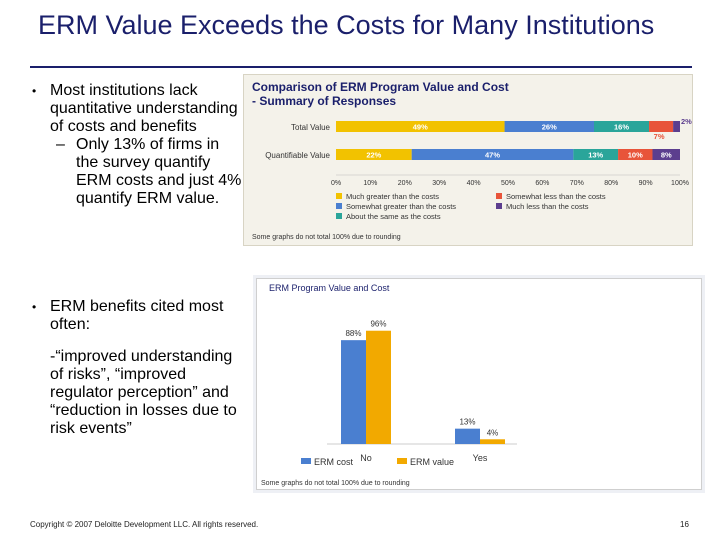 Image resolution: width=720 pixels, height=540 pixels. Describe the element at coordinates (378, 324) in the screenshot. I see `data-label: 96%` at that location.